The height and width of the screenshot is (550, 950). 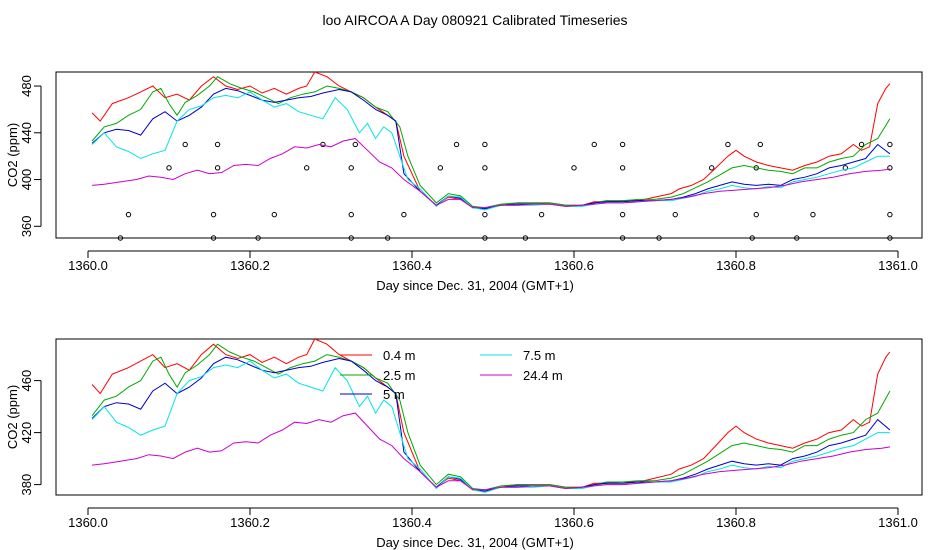 What do you see at coordinates (543, 375) in the screenshot?
I see `legend-label: 24.4 m` at bounding box center [543, 375].